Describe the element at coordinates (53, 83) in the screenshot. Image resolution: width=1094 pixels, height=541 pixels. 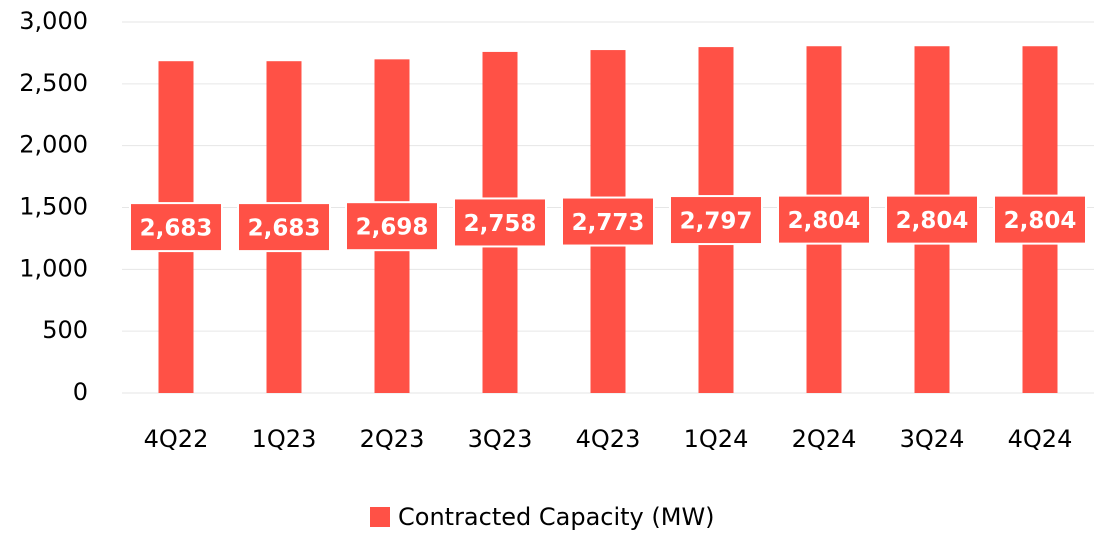
I see `y-tick-label: 2,500` at that location.